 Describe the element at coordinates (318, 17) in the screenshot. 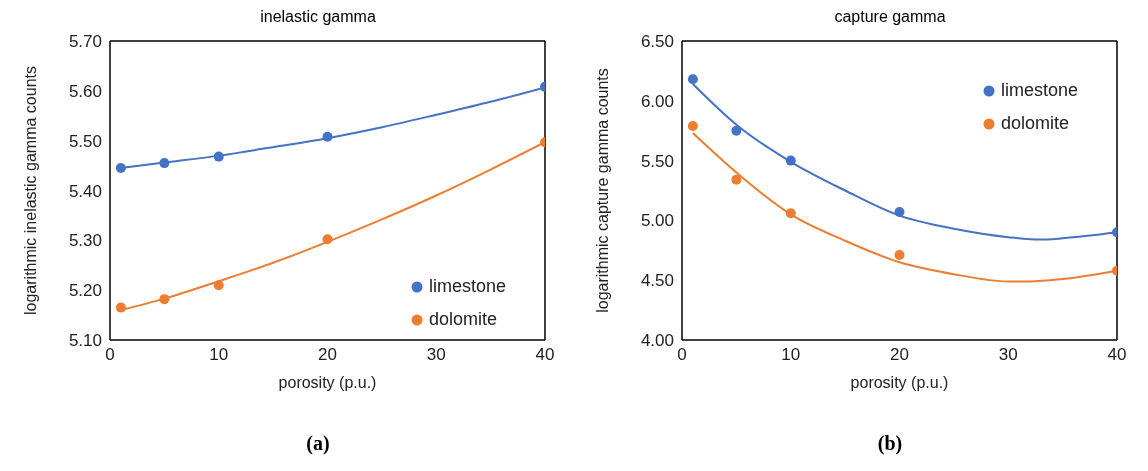

I see `chart-title: inelastic gamma` at that location.